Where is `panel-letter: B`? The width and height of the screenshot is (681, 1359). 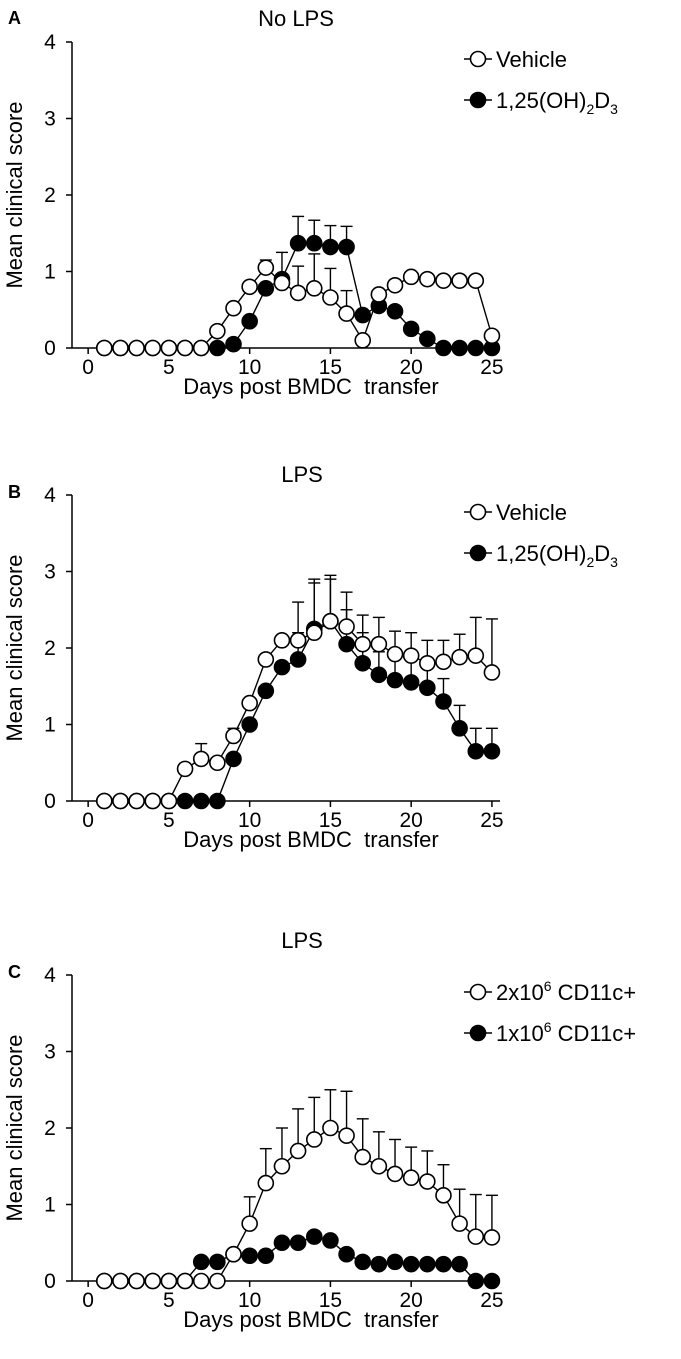 panel-letter: B is located at coordinates (14, 492).